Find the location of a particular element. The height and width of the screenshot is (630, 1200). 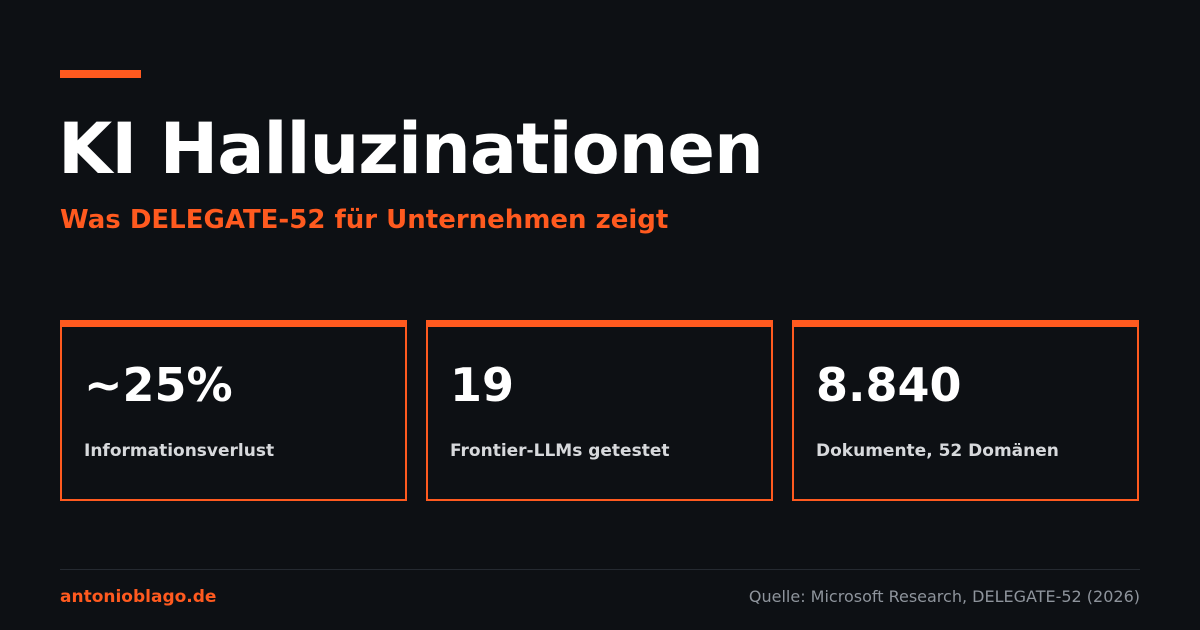

site-link: antonioblago.de is located at coordinates (138, 597).